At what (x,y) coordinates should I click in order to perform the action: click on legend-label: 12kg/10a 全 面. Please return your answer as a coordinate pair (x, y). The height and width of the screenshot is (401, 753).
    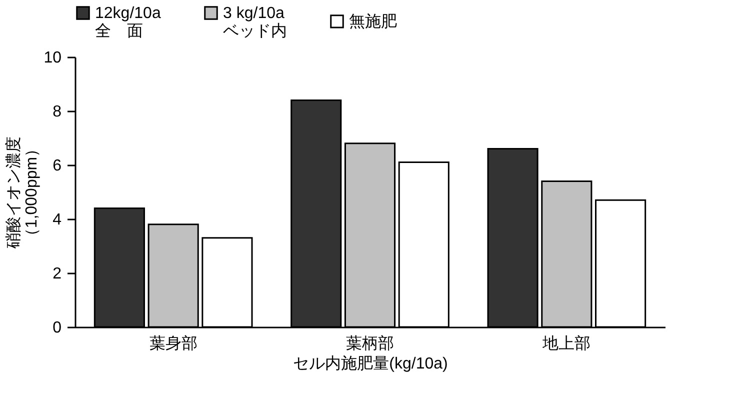
    Looking at the image, I should click on (128, 22).